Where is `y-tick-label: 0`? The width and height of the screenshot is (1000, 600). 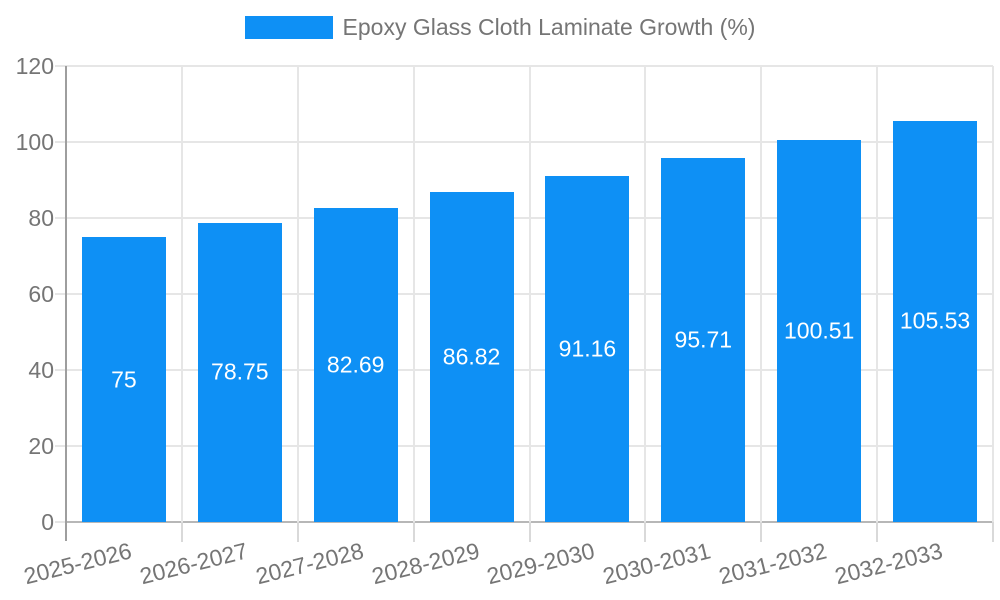
y-tick-label: 0 is located at coordinates (47, 522).